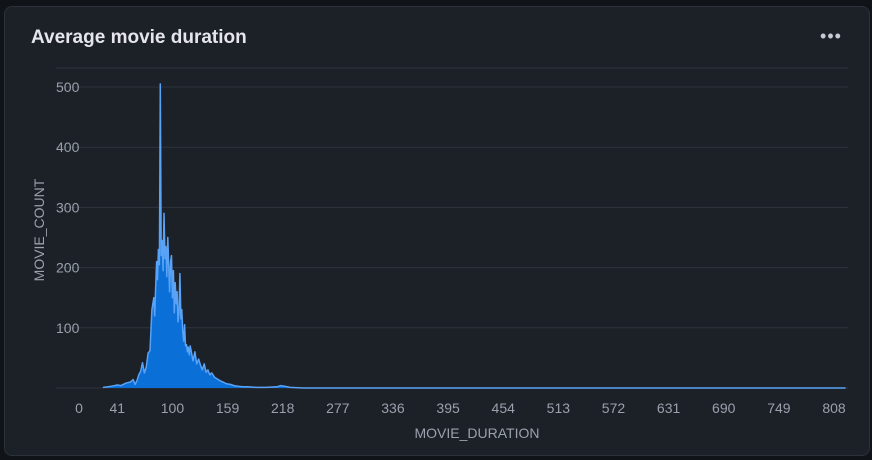  What do you see at coordinates (228, 408) in the screenshot?
I see `x-tick-label: 159` at bounding box center [228, 408].